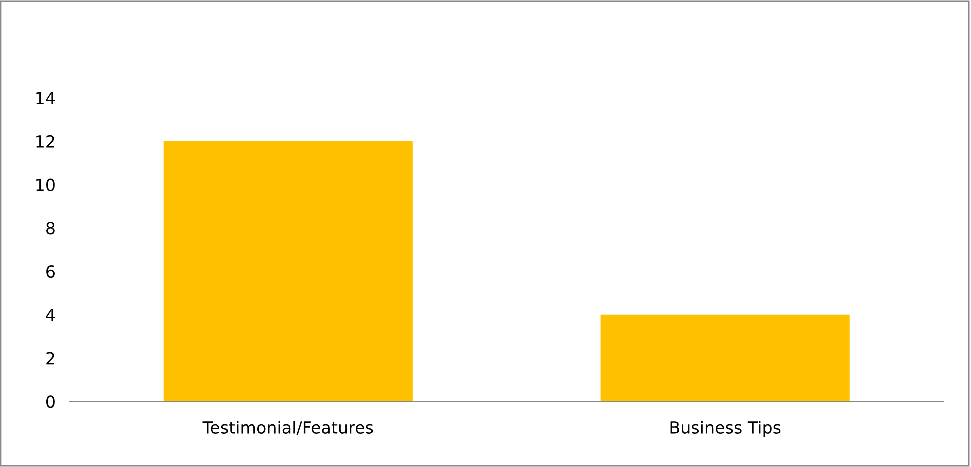 The width and height of the screenshot is (971, 467). I want to click on y-tick-label: 12, so click(45, 141).